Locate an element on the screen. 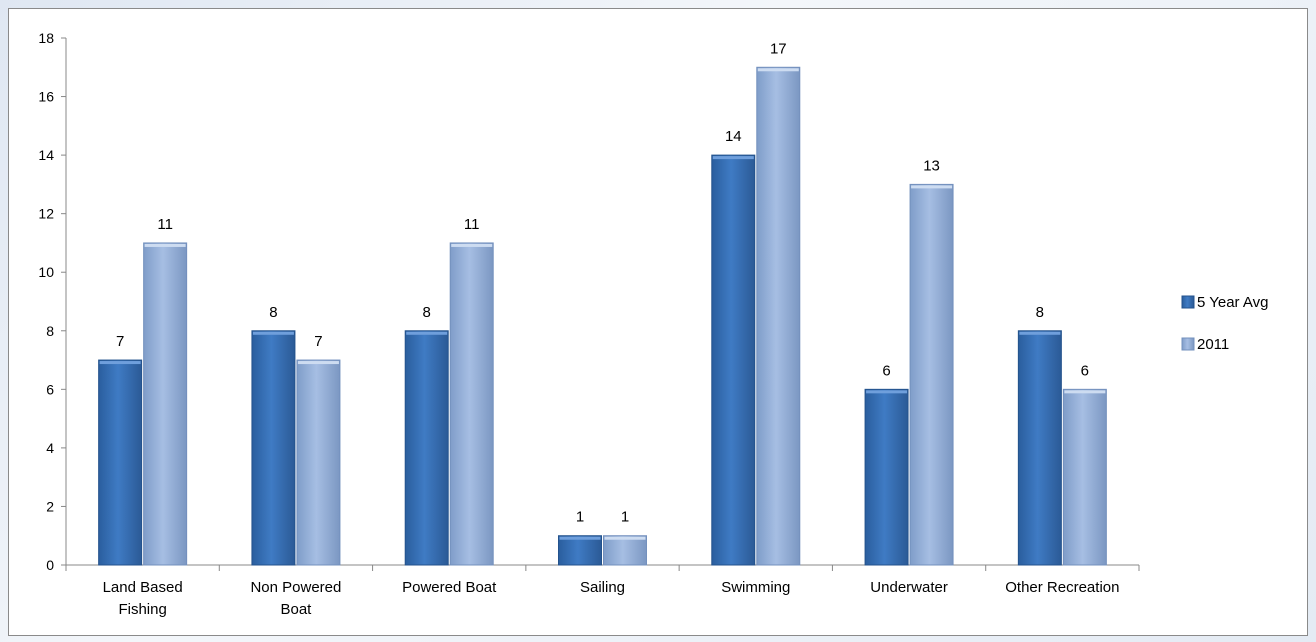  data-label: 13 is located at coordinates (931, 165).